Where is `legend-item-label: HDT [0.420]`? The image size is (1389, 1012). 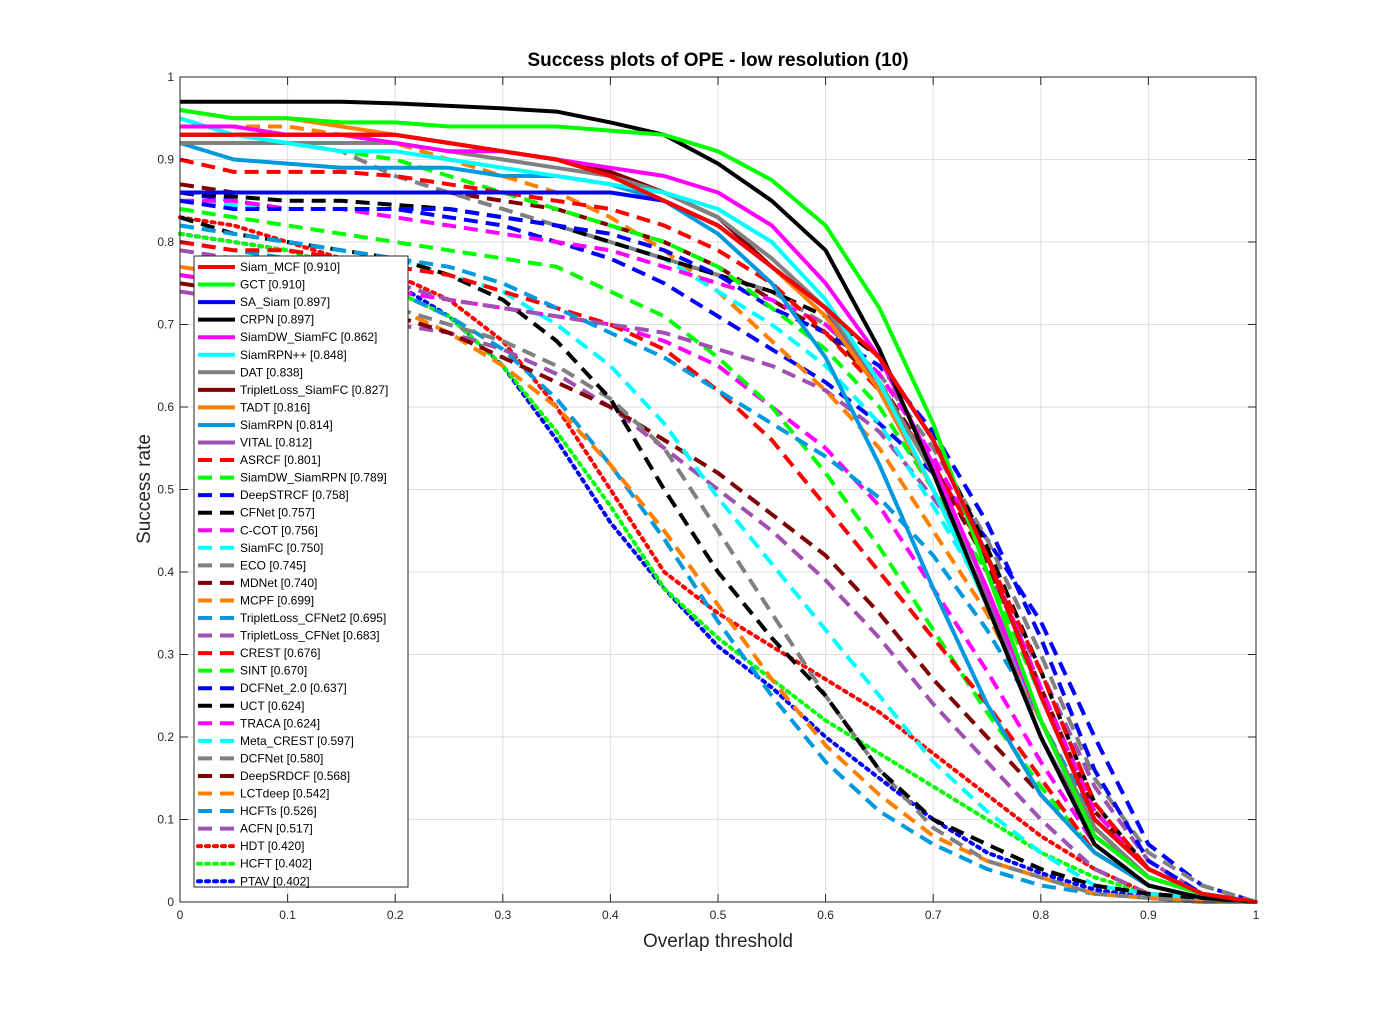
legend-item-label: HDT [0.420] is located at coordinates (272, 846).